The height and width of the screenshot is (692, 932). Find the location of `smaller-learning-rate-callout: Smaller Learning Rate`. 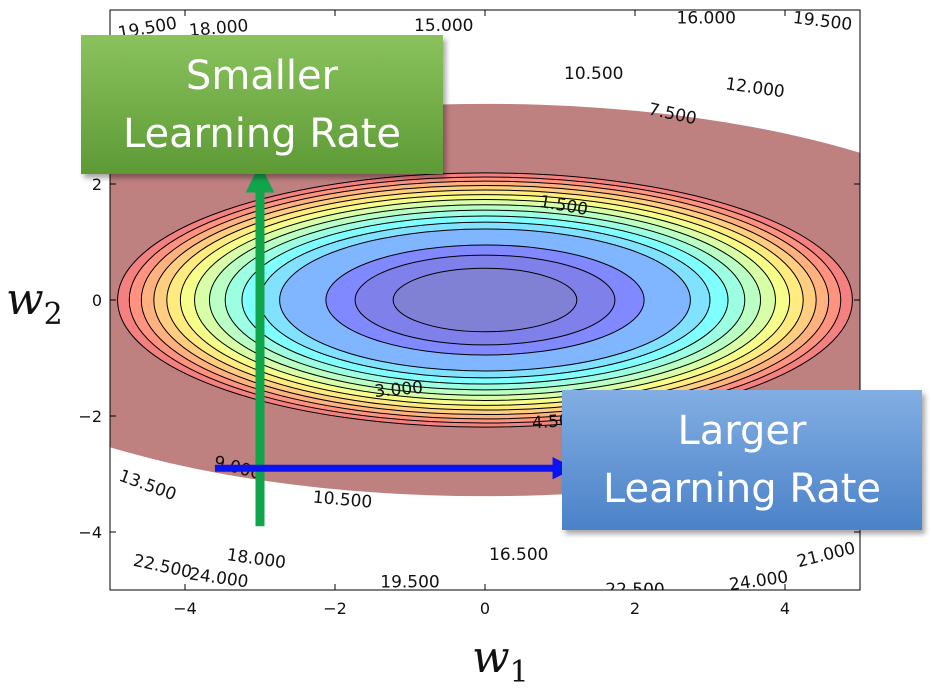

smaller-learning-rate-callout: Smaller Learning Rate is located at coordinates (262, 104).